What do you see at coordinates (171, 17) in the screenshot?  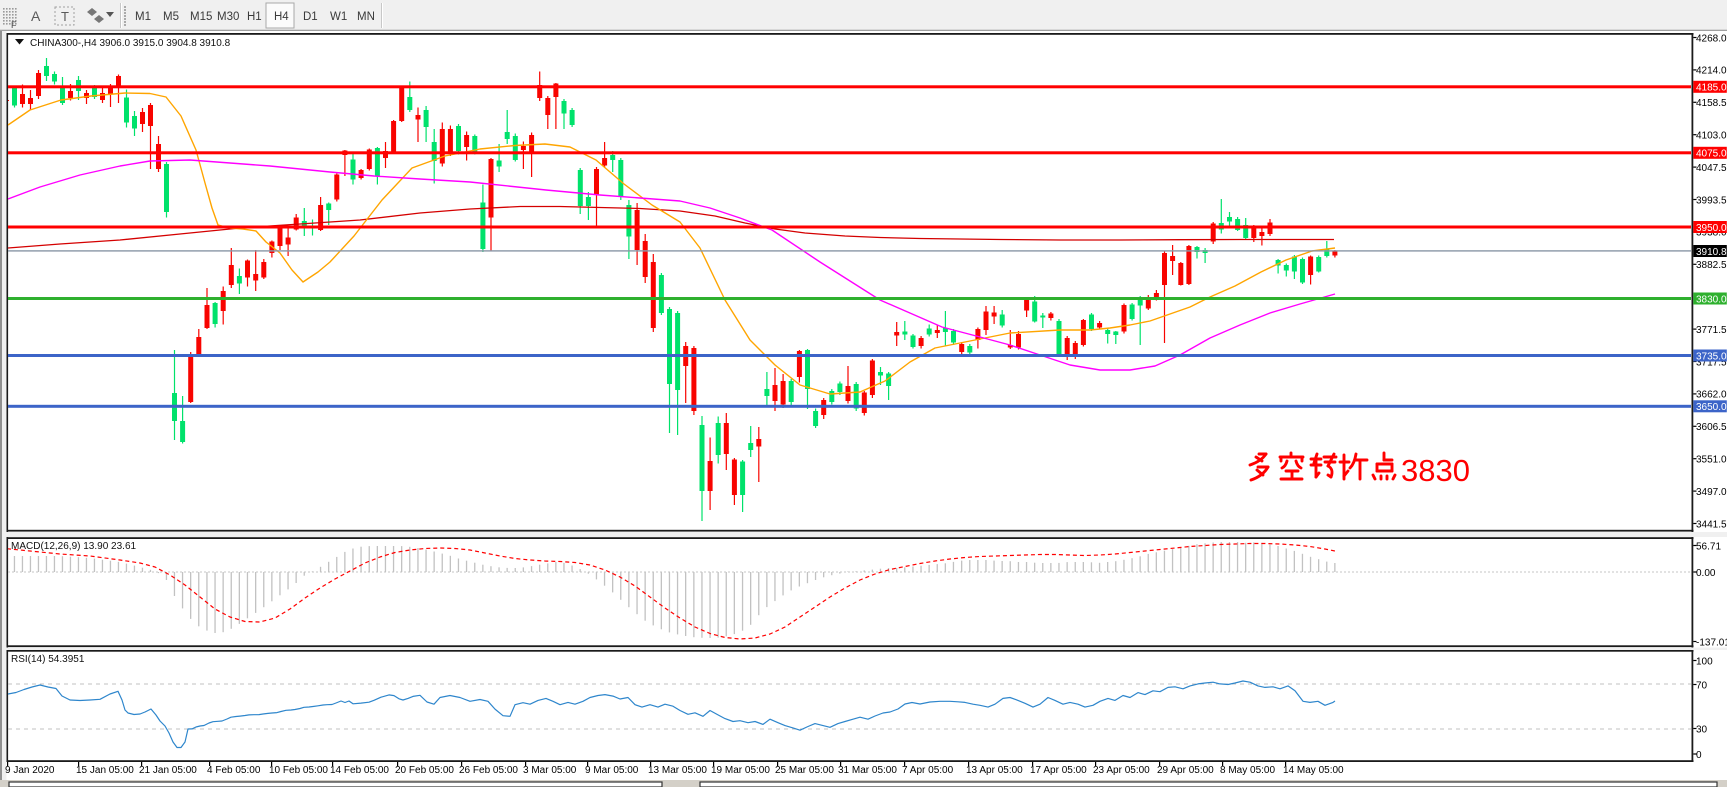 I see `svg-text: M5` at bounding box center [171, 17].